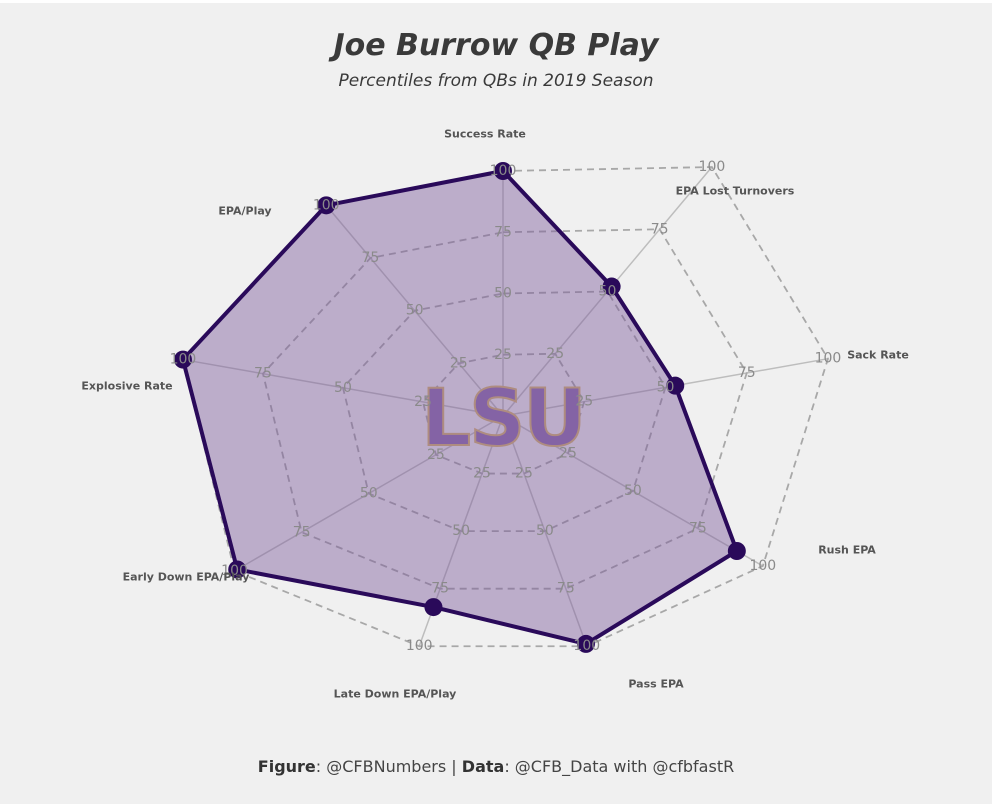  Describe the element at coordinates (286, 766) in the screenshot. I see `footer-figure-label: Figure` at that location.